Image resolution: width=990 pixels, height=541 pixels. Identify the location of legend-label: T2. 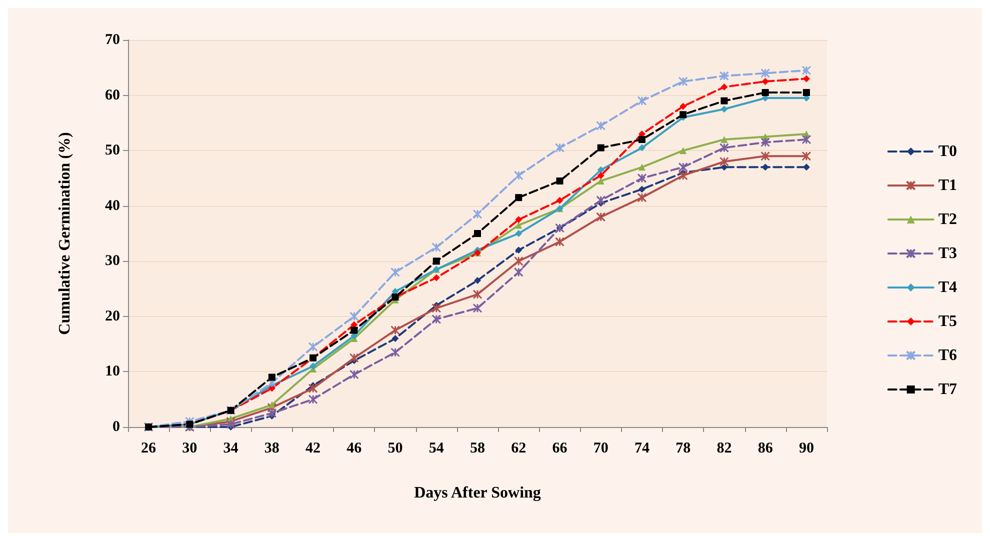
(947, 219).